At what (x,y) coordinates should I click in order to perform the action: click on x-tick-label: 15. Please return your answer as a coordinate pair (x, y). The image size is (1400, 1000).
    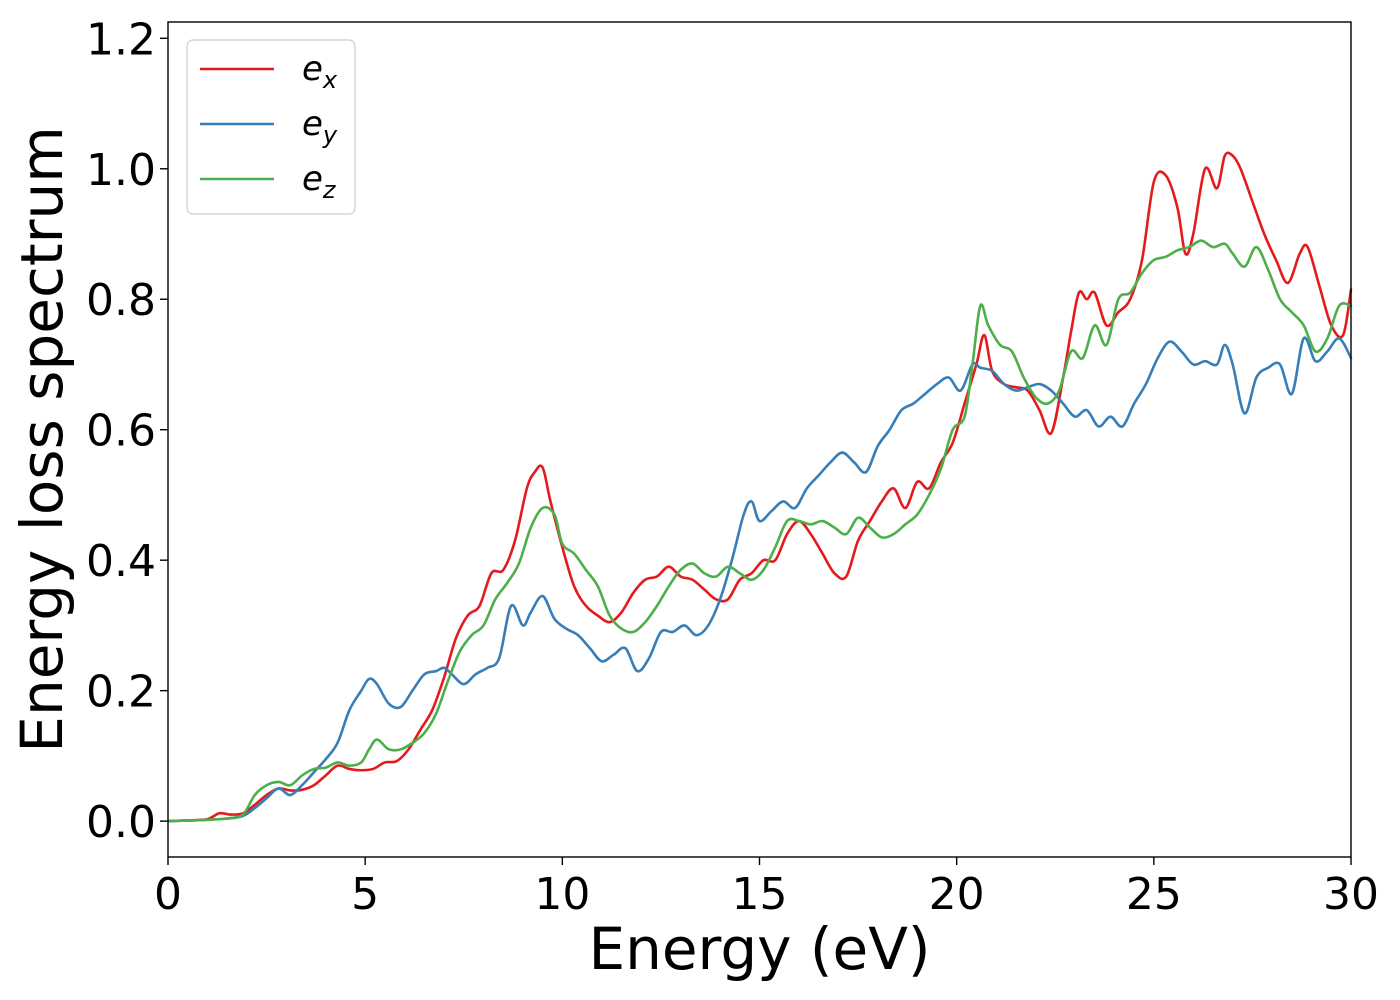
    Looking at the image, I should click on (760, 894).